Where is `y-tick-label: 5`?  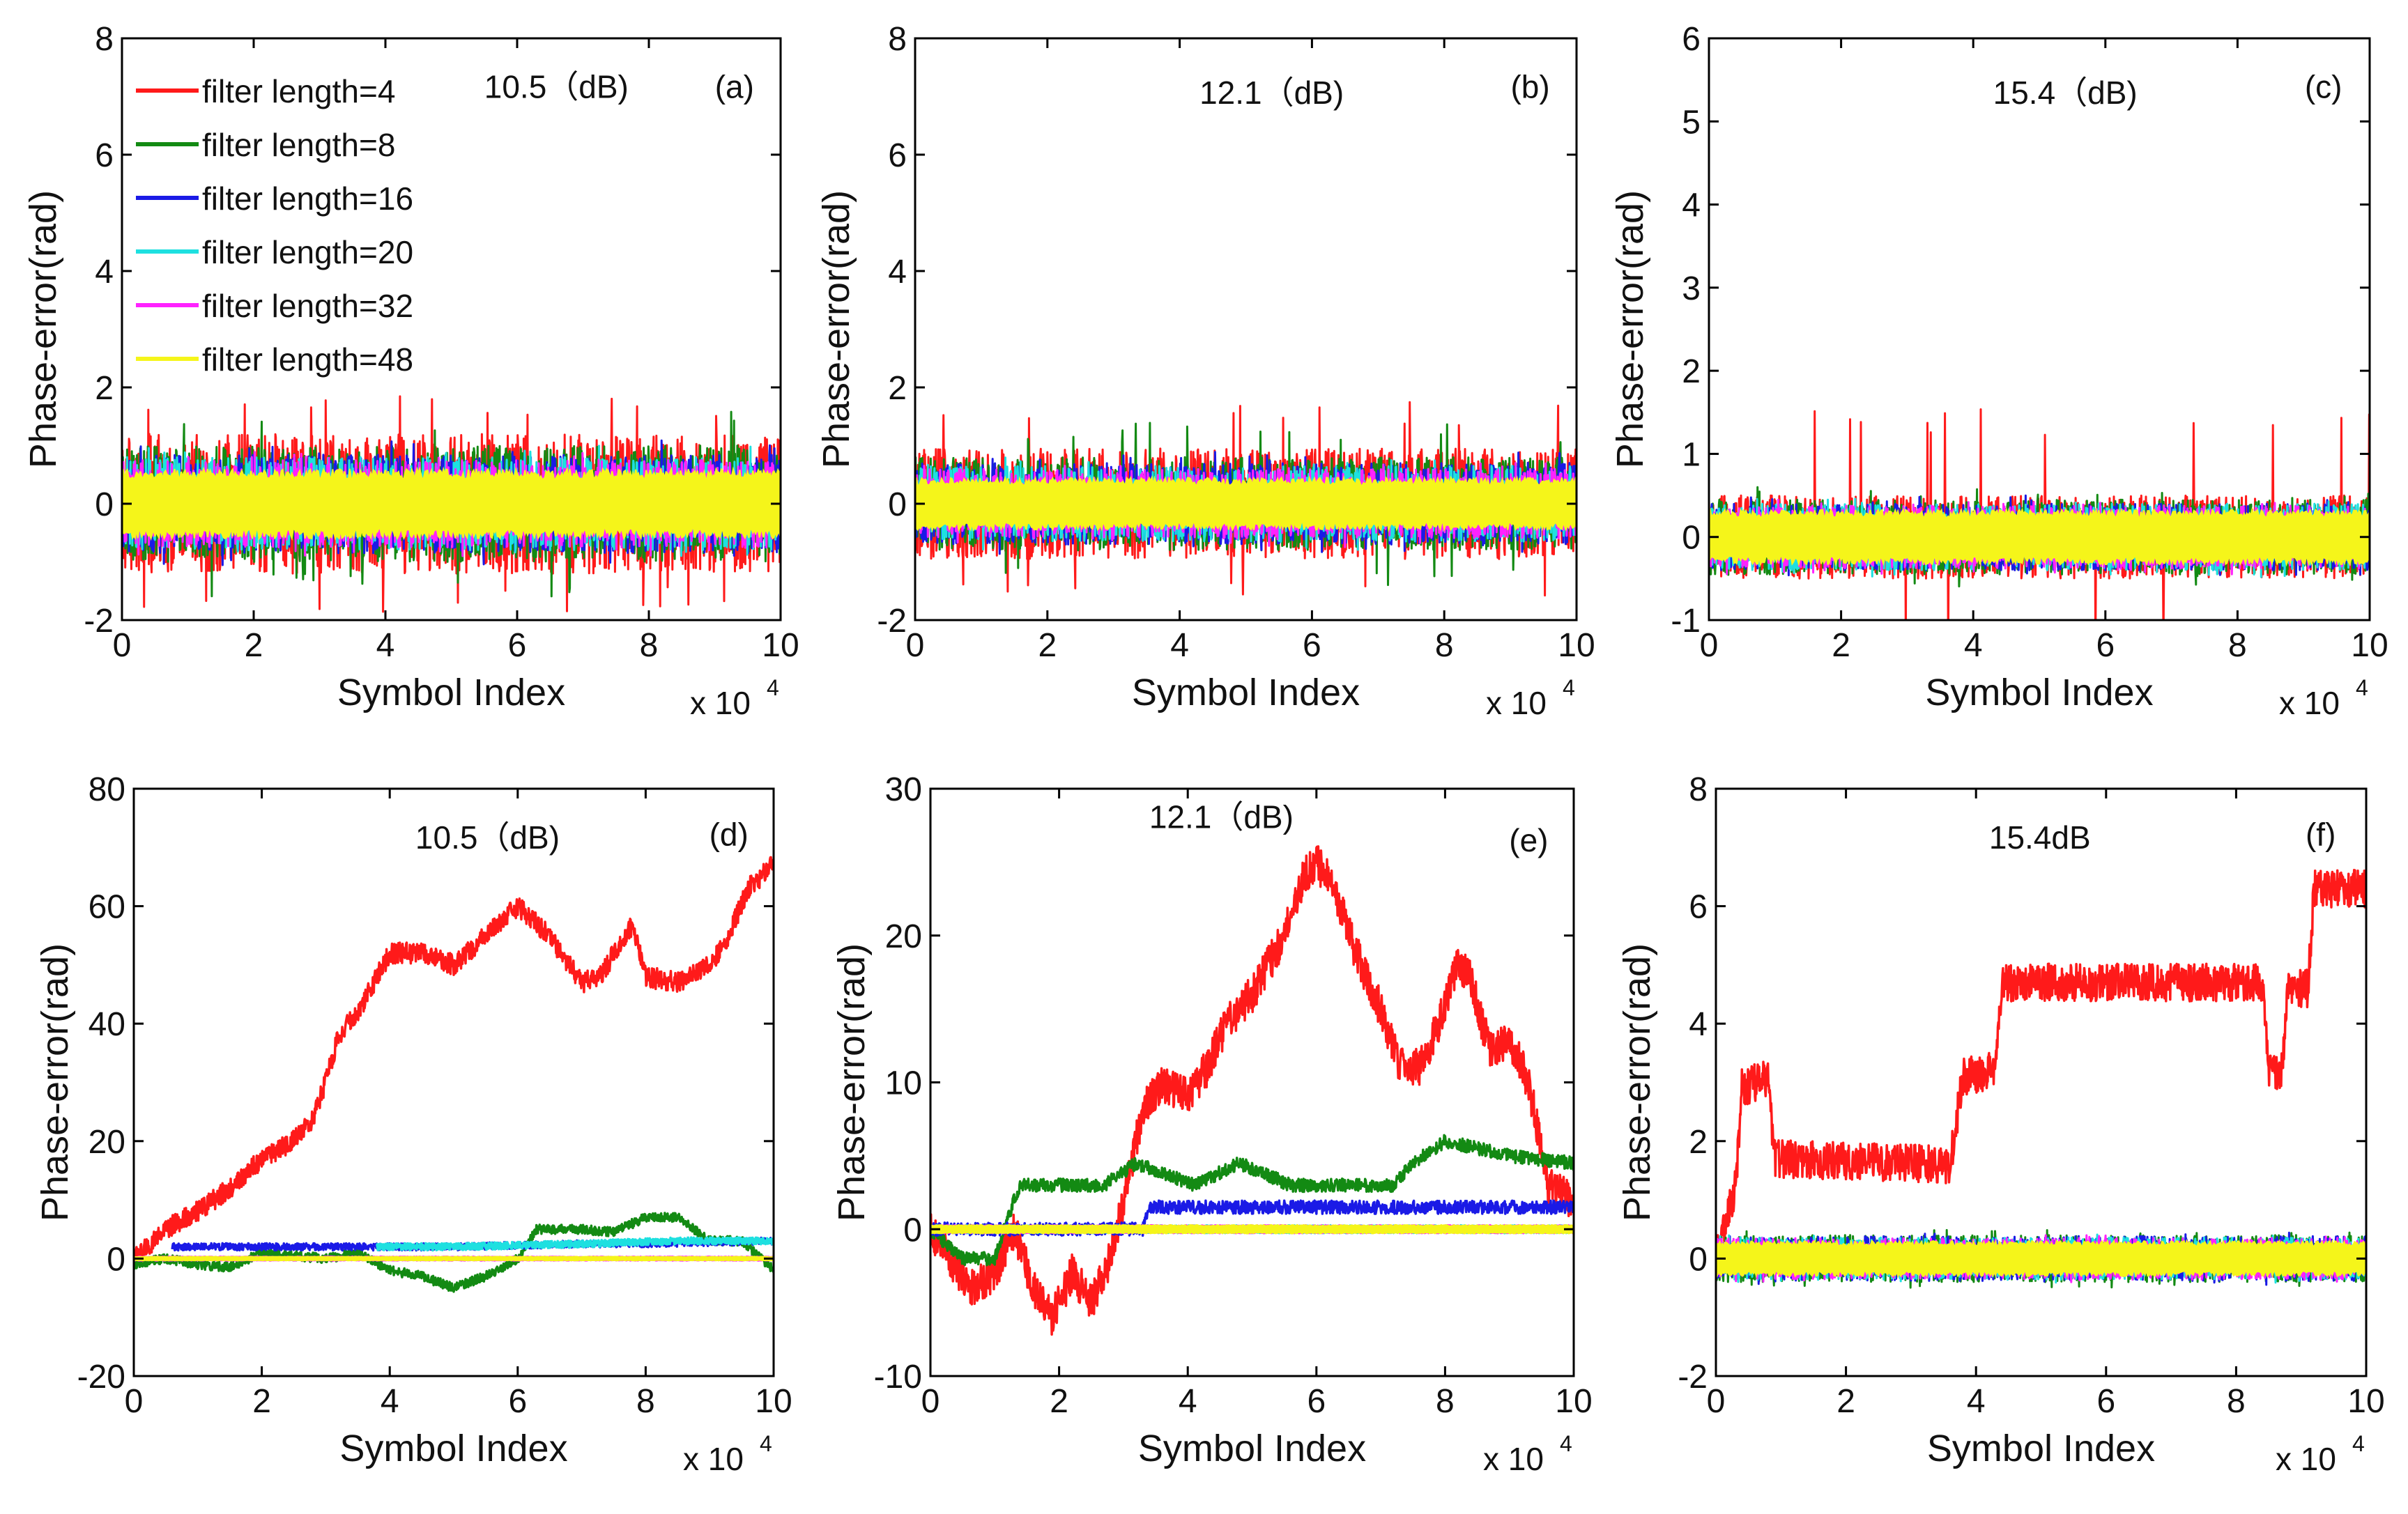
y-tick-label: 5 is located at coordinates (1691, 123).